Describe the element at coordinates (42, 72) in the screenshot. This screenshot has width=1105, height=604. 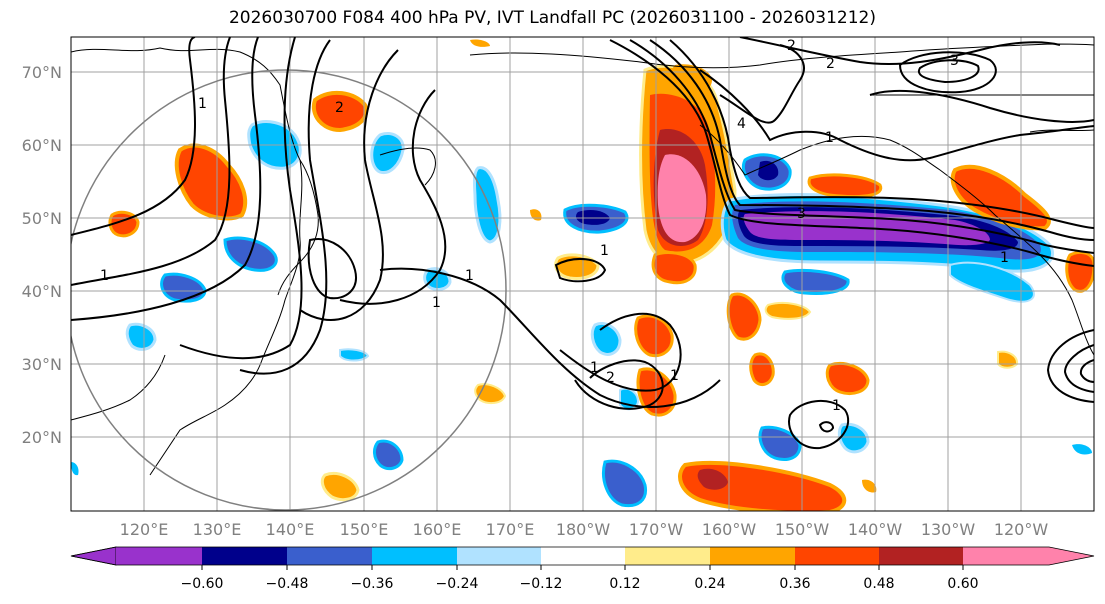
I see `lat-label: 70°N` at that location.